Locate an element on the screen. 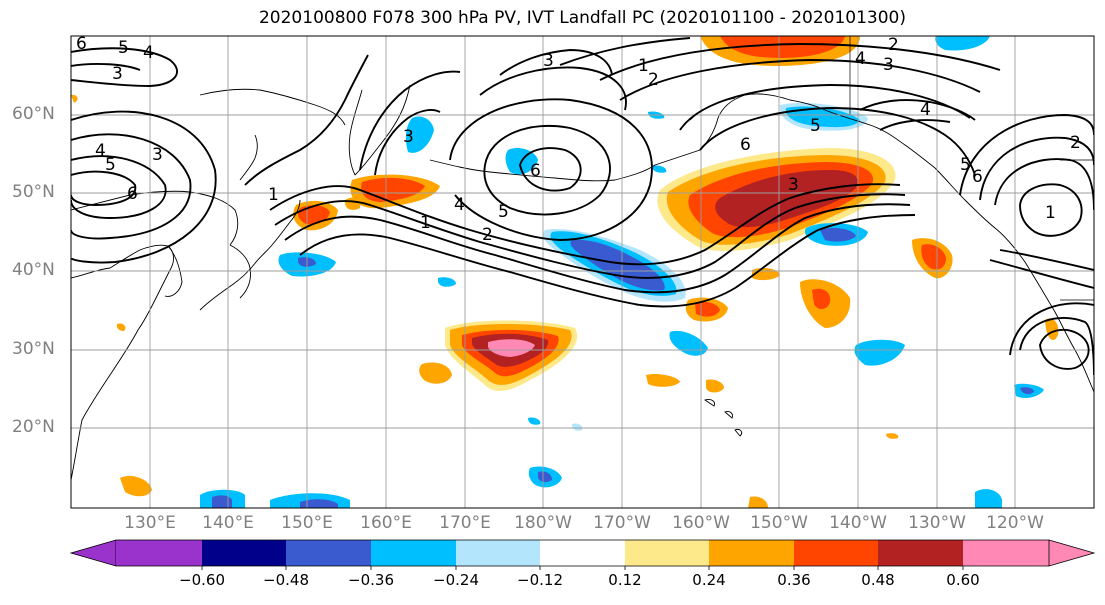  colorbar-tick-label: 0.12 is located at coordinates (625, 580).